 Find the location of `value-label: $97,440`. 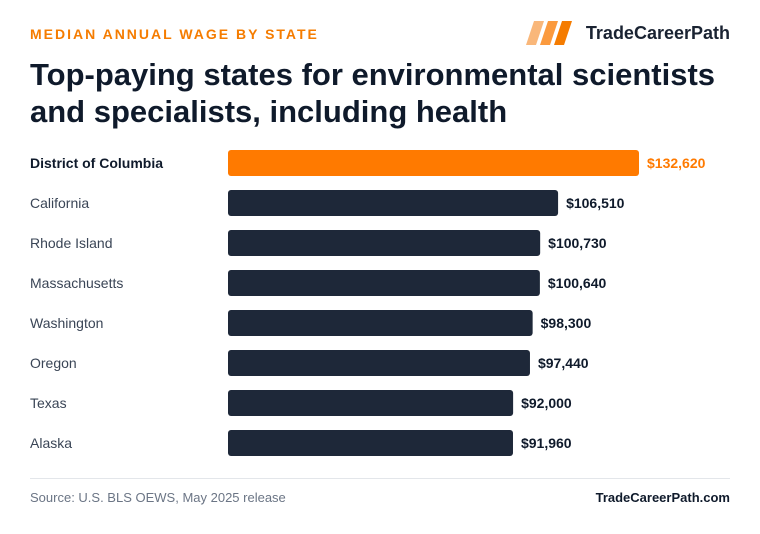

value-label: $97,440 is located at coordinates (563, 363).